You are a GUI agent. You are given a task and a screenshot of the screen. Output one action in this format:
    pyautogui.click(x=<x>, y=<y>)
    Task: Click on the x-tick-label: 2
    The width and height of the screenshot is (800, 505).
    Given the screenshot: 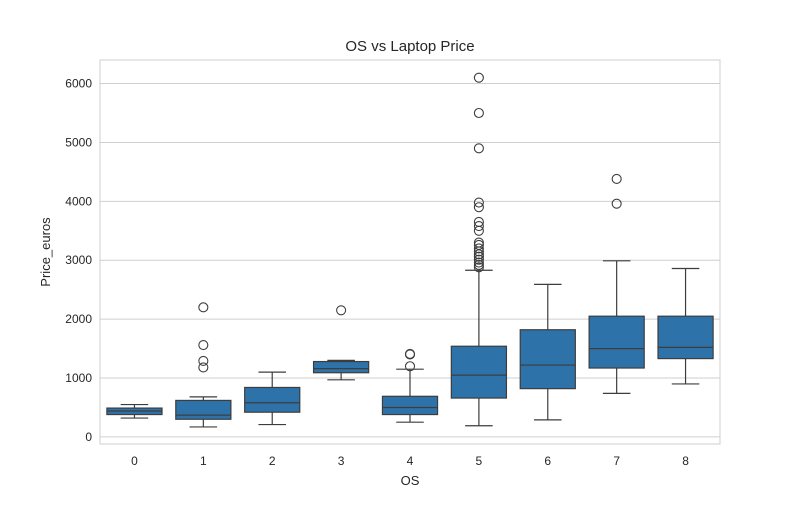 What is the action you would take?
    pyautogui.click(x=272, y=461)
    